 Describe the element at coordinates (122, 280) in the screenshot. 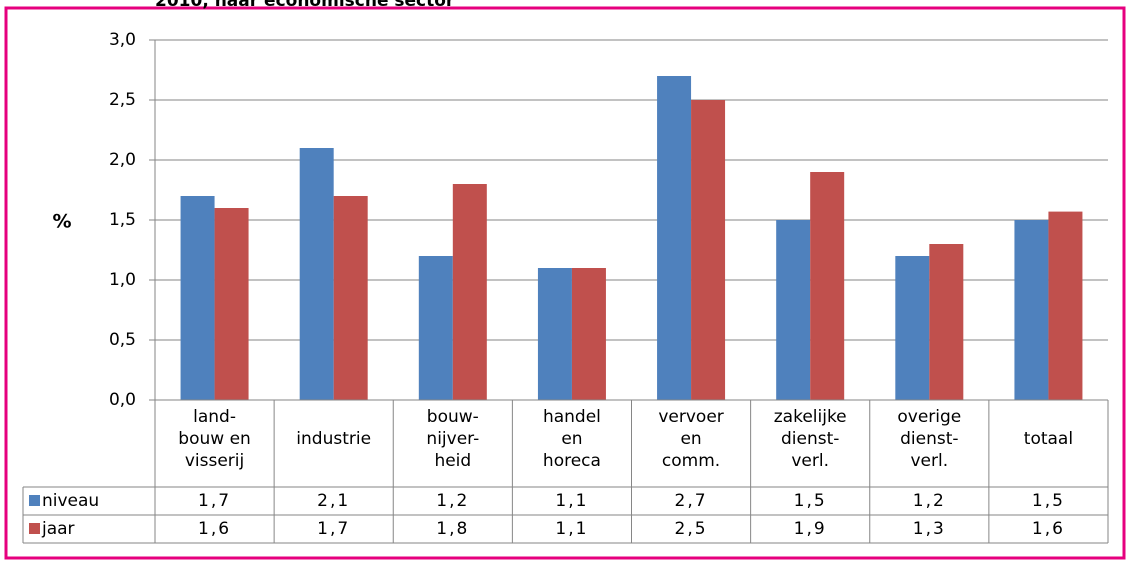

I see `y-tick-label: 1,0` at that location.